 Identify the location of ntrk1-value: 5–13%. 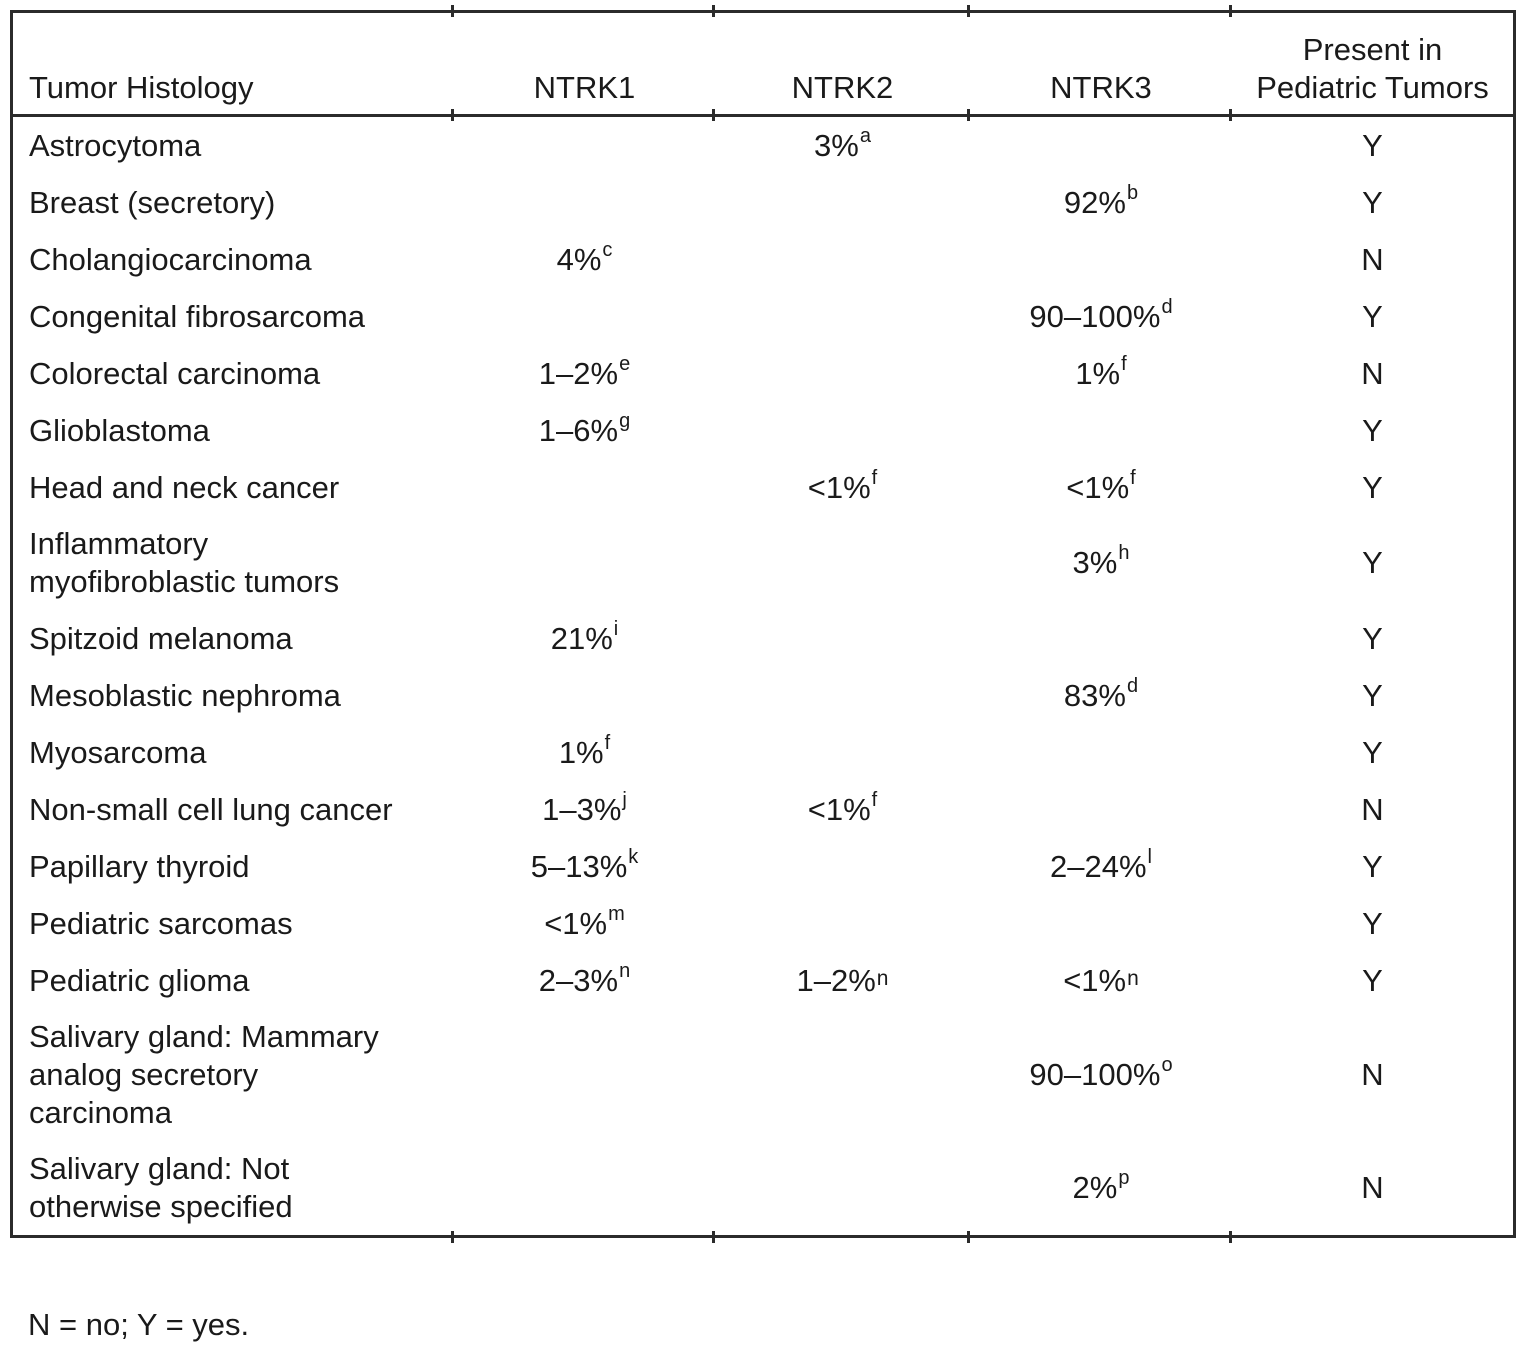
(579, 866).